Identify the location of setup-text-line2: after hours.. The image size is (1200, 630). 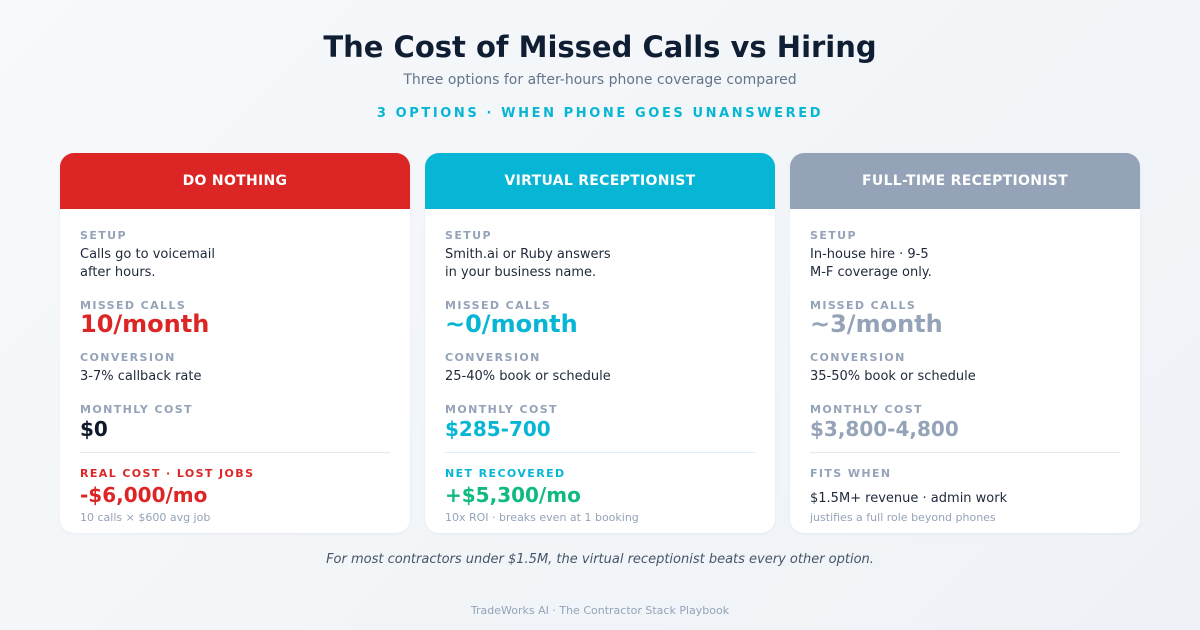
(118, 272).